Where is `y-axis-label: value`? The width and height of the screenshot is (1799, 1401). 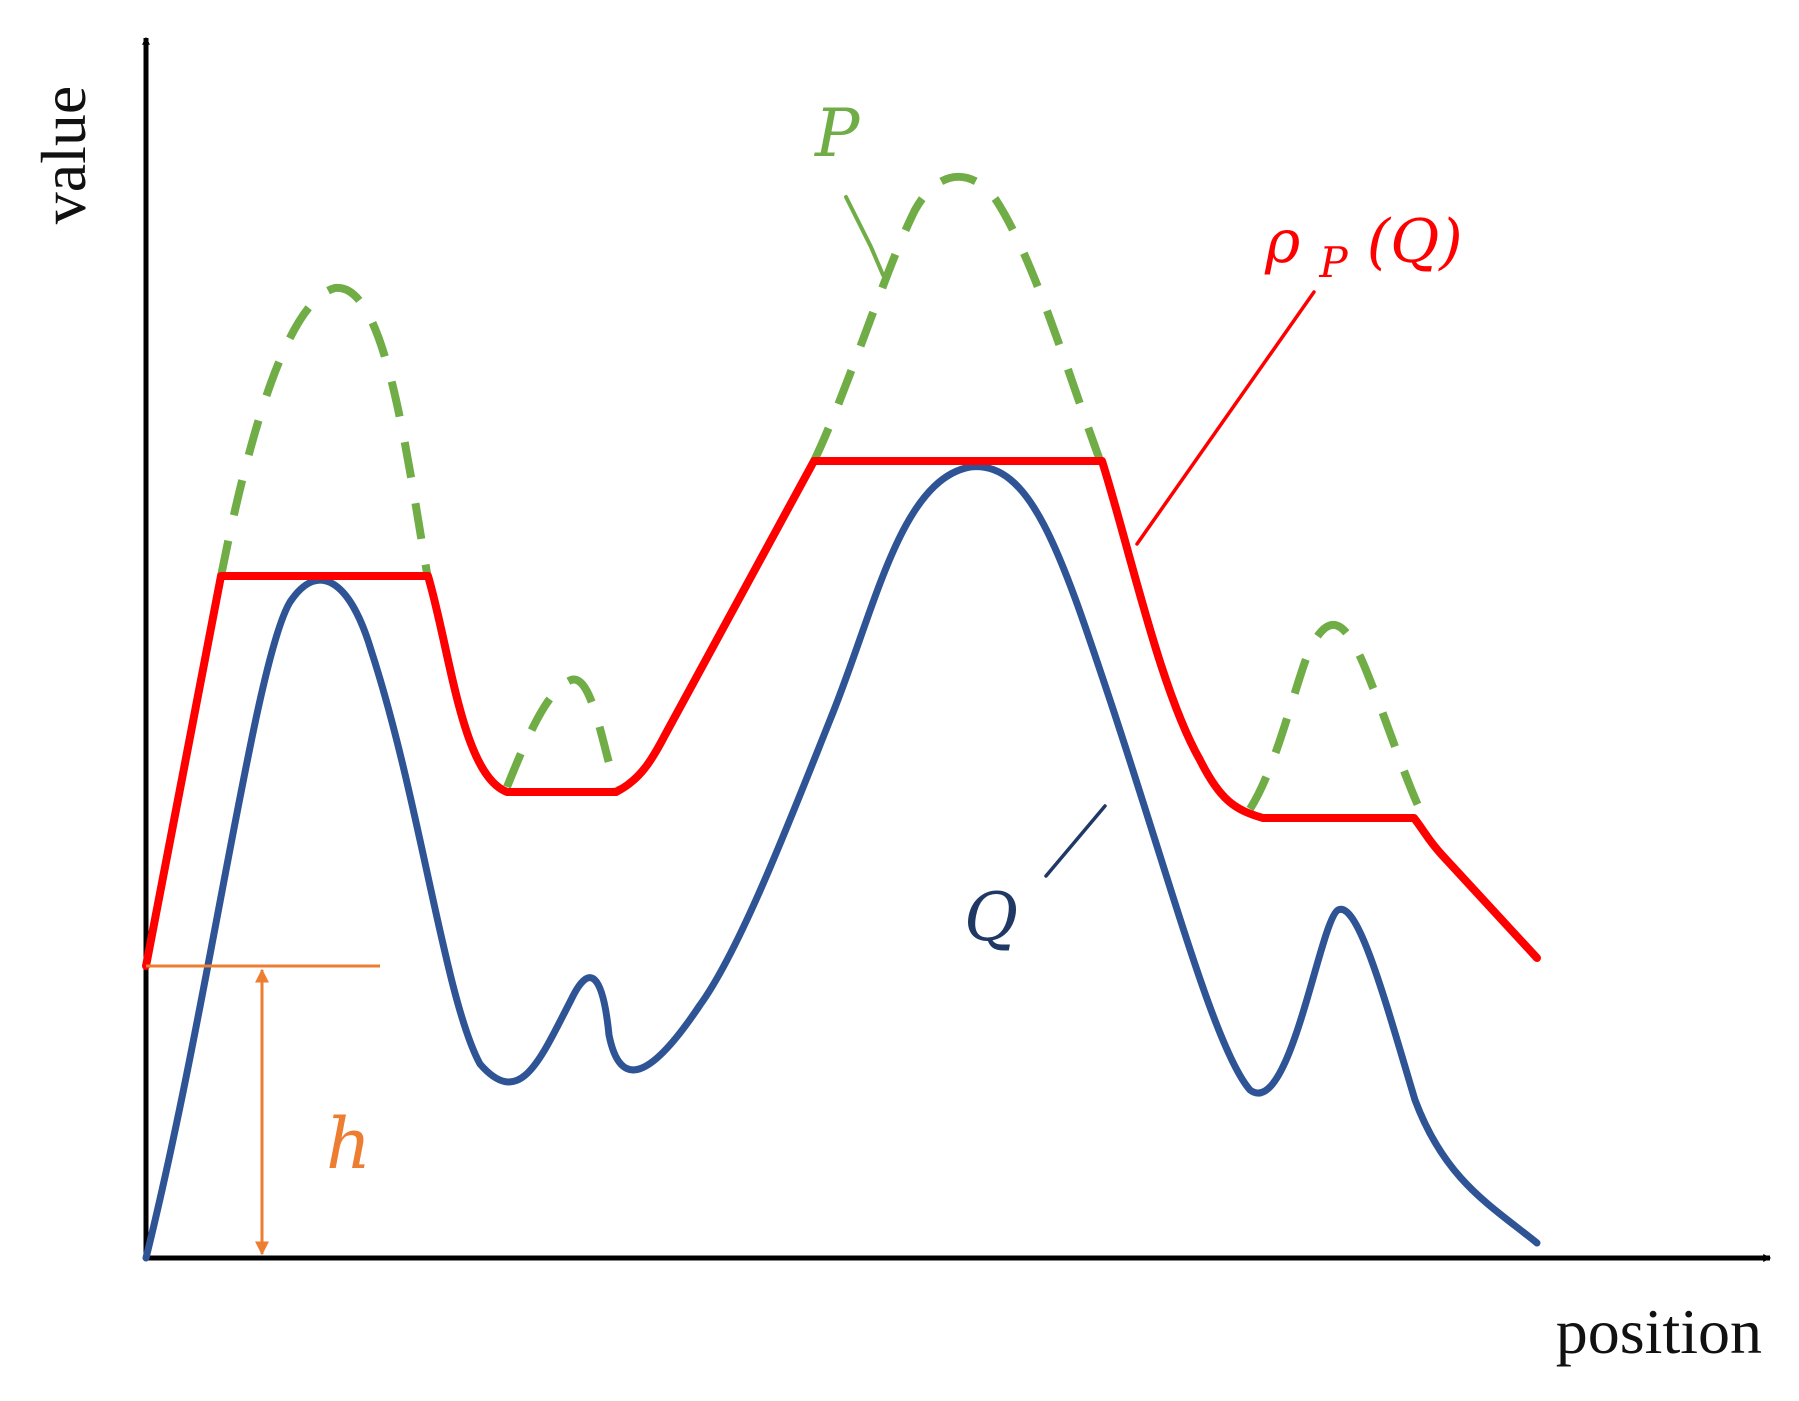
y-axis-label: value is located at coordinates (63, 155).